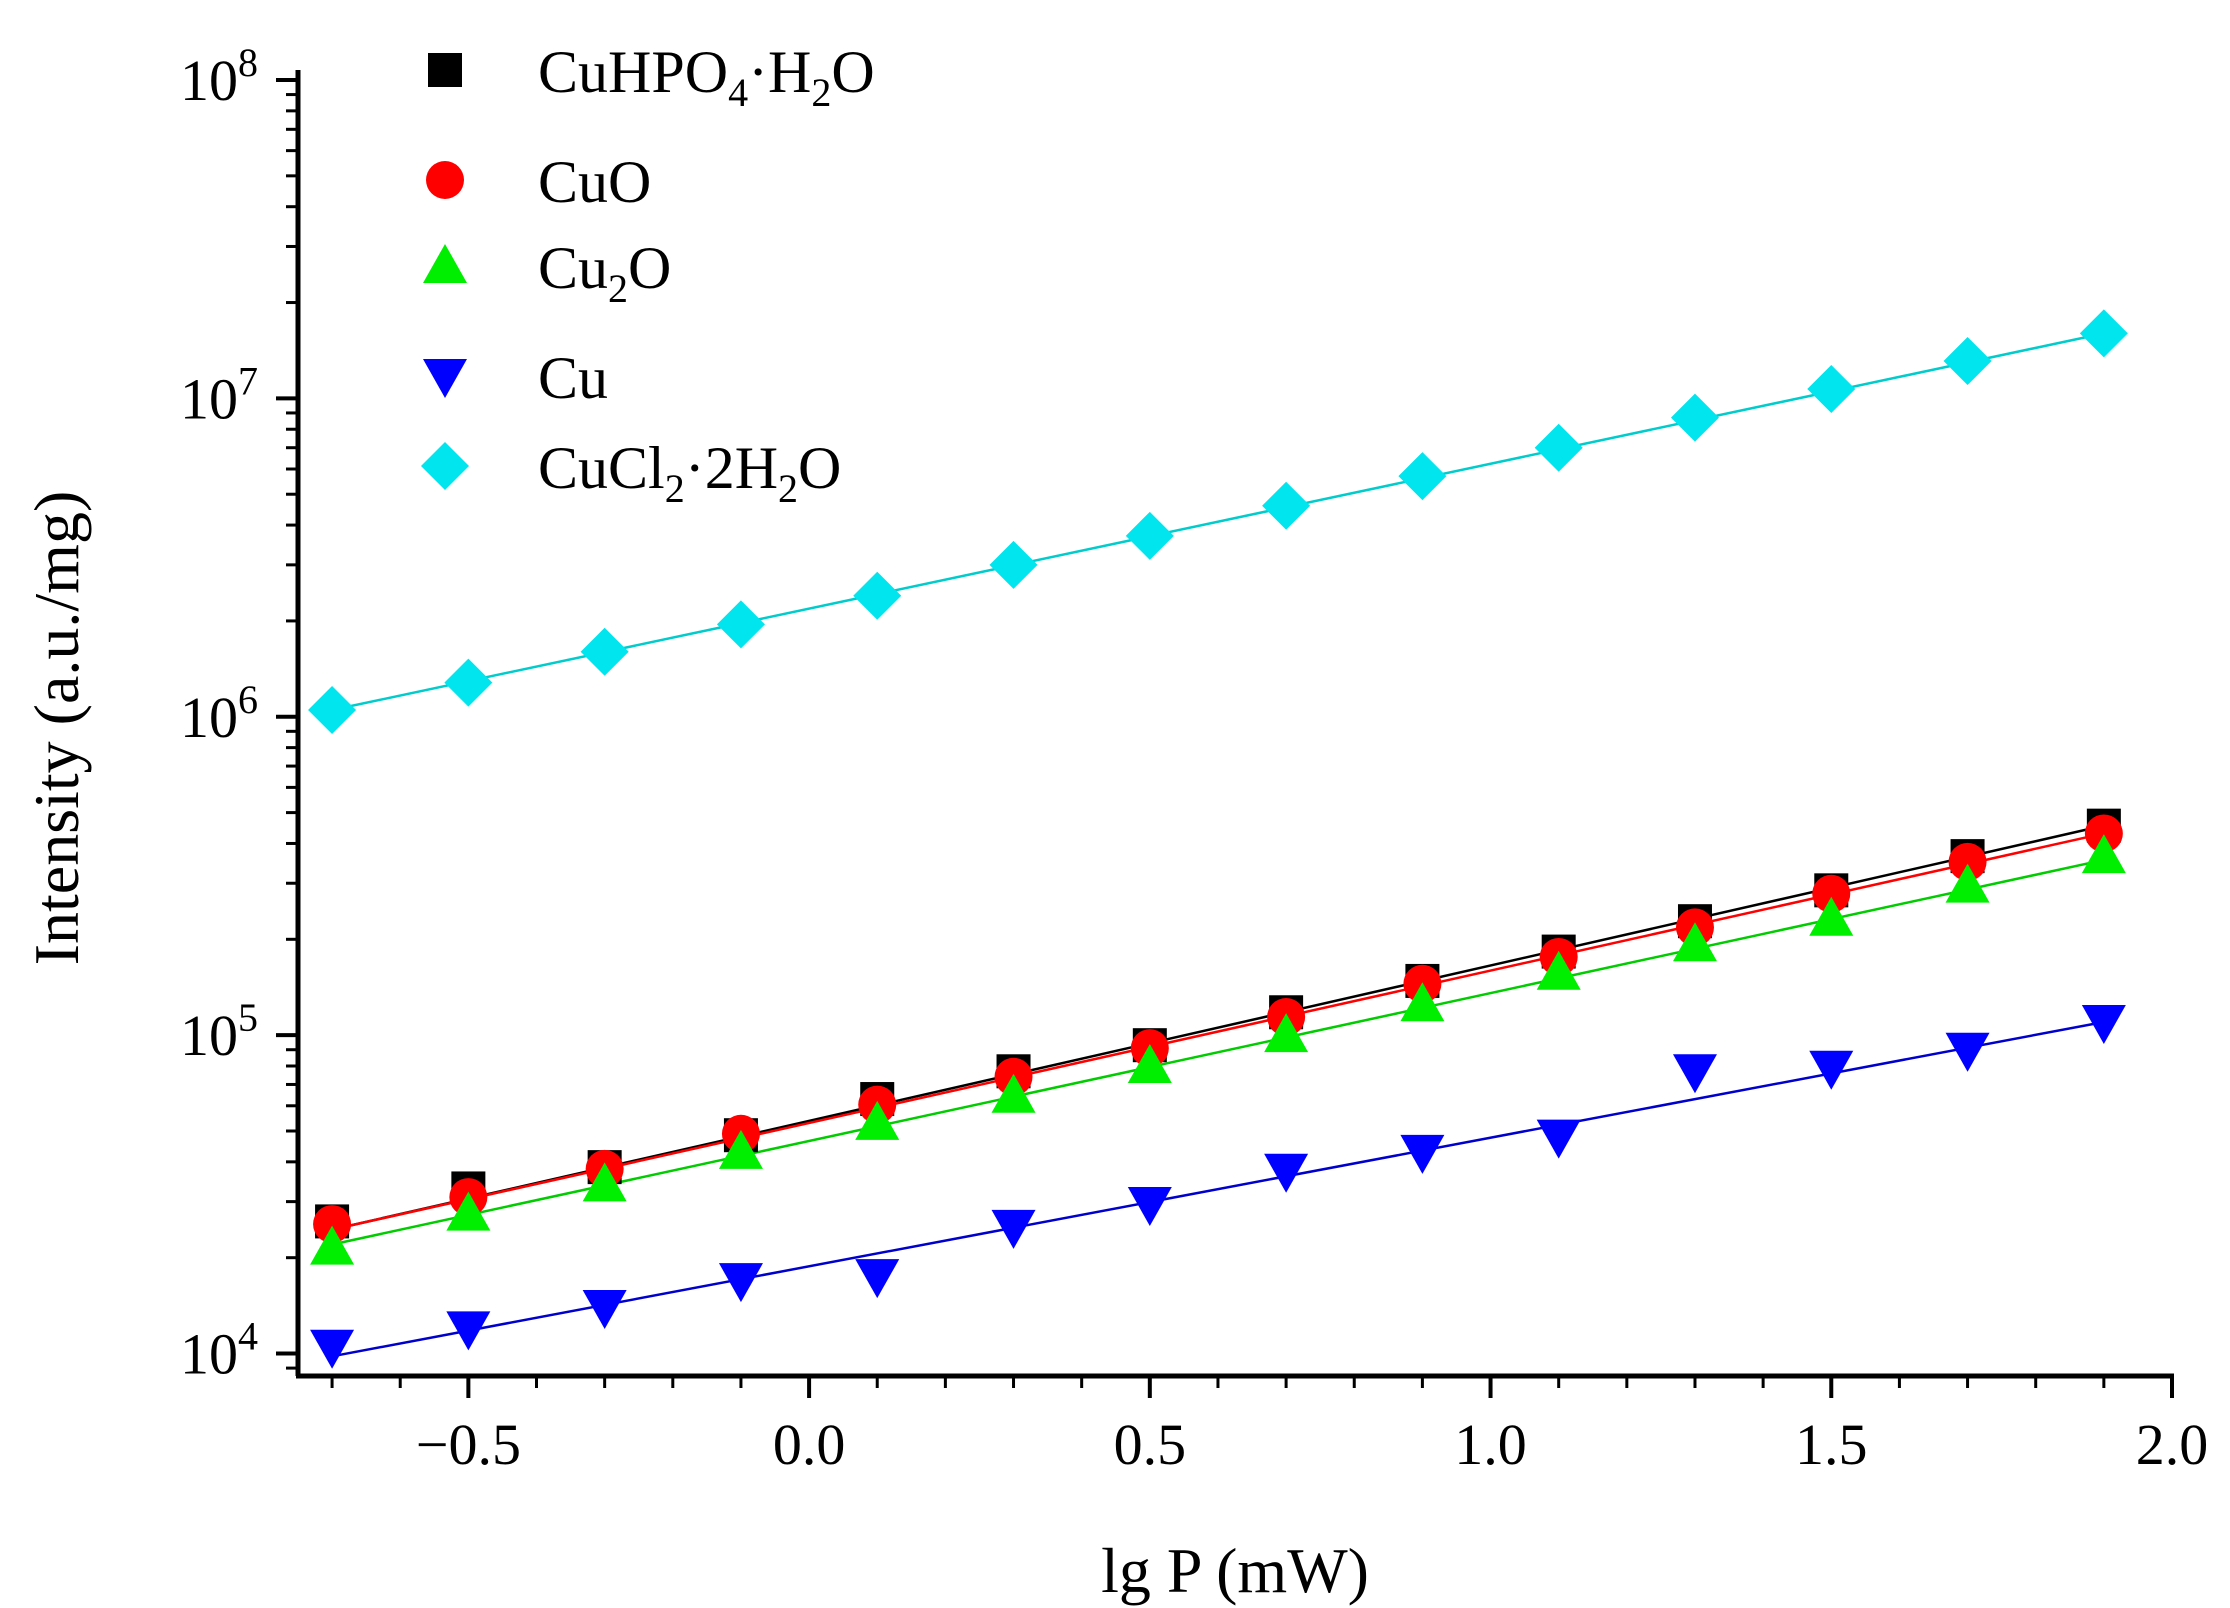  What do you see at coordinates (594, 182) in the screenshot?
I see `legend-label-1: CuO` at bounding box center [594, 182].